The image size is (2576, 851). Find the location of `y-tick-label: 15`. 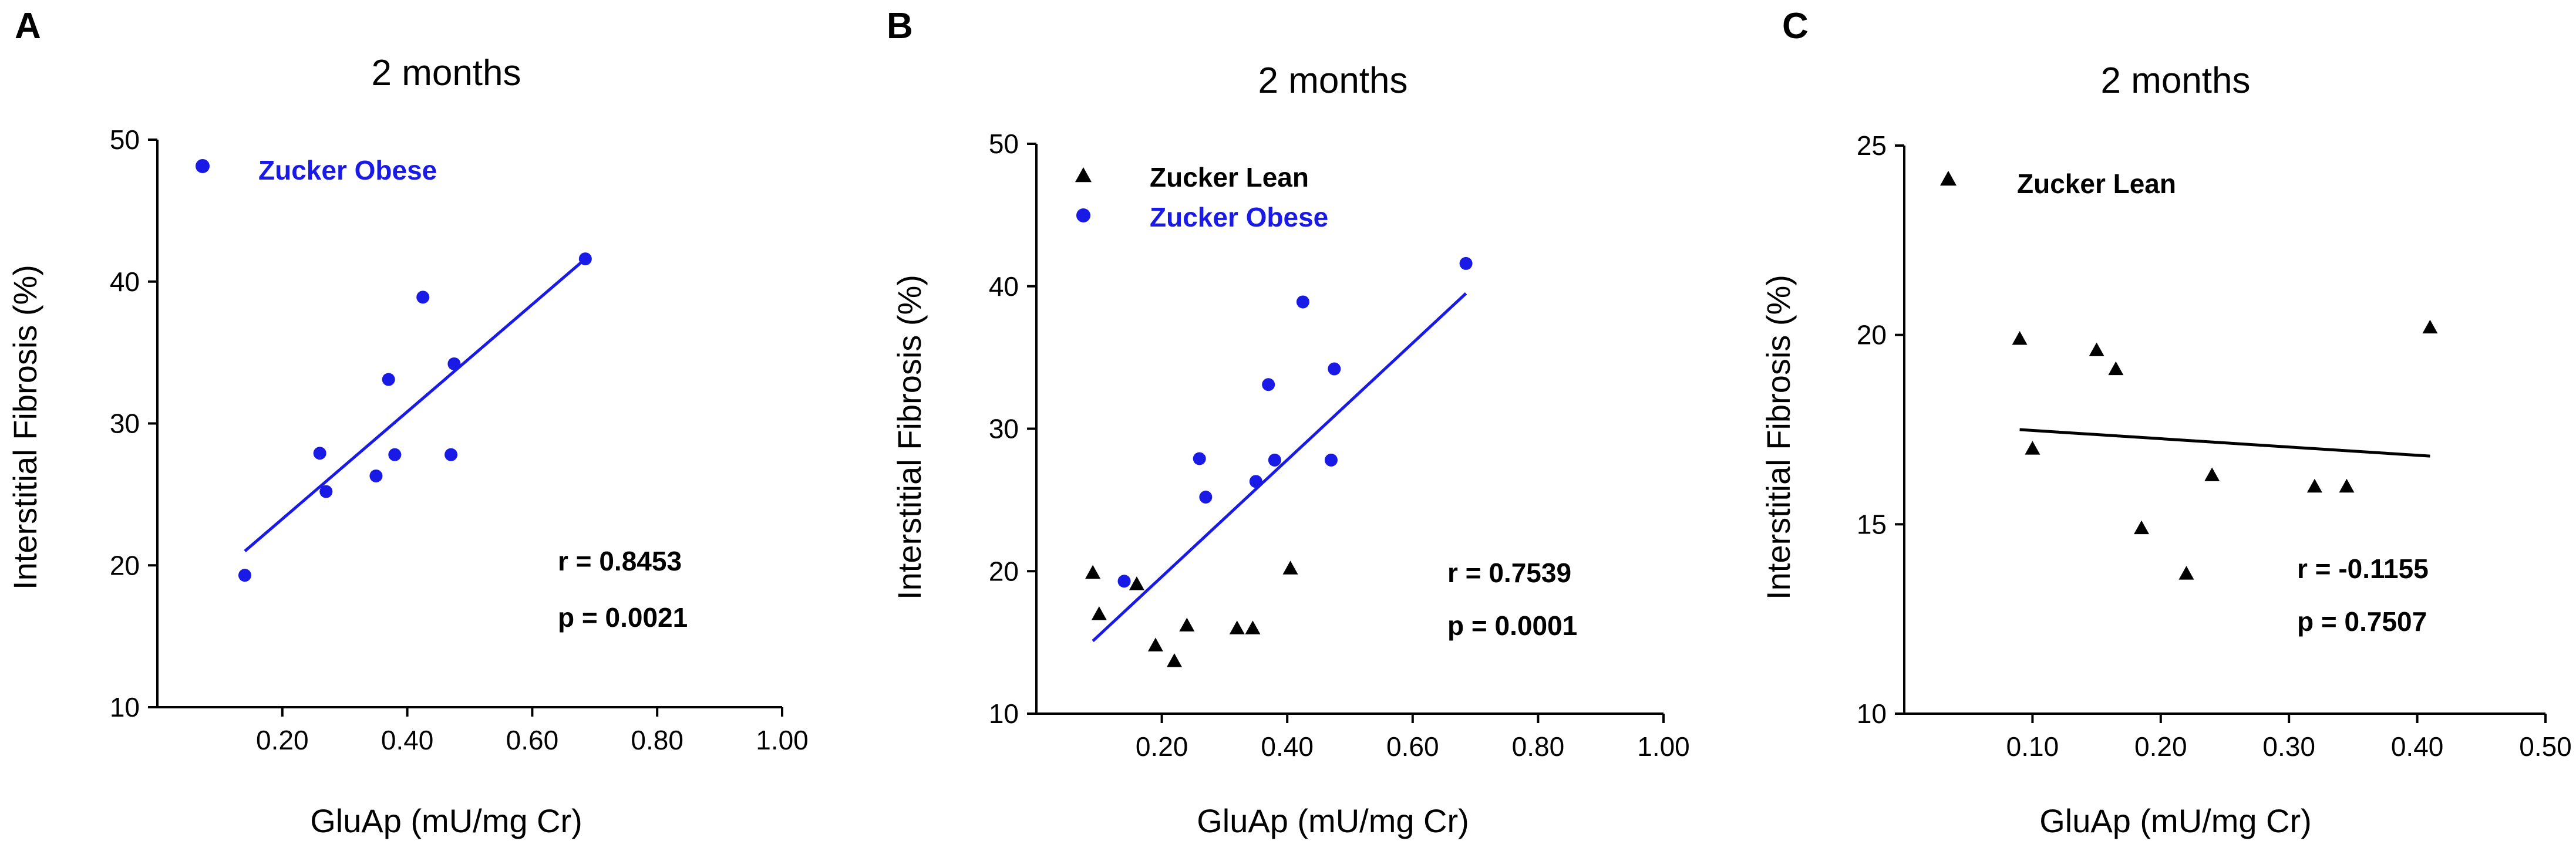

y-tick-label: 15 is located at coordinates (1872, 524).